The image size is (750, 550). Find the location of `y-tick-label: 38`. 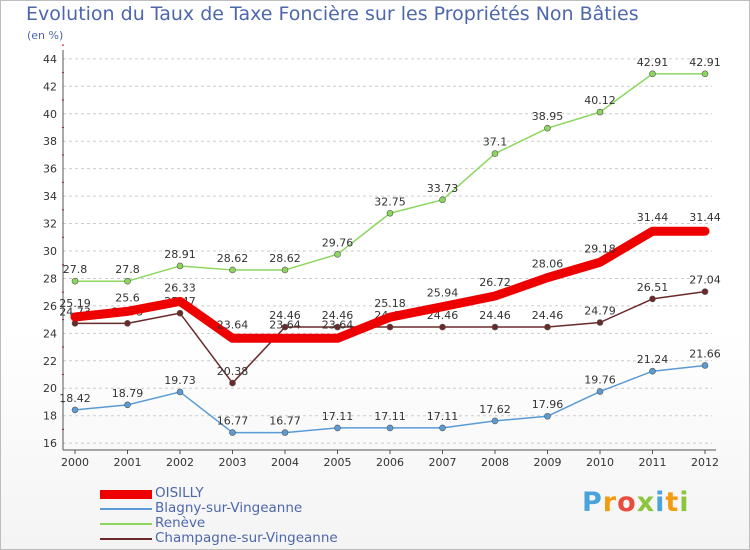

y-tick-label: 38 is located at coordinates (50, 141).